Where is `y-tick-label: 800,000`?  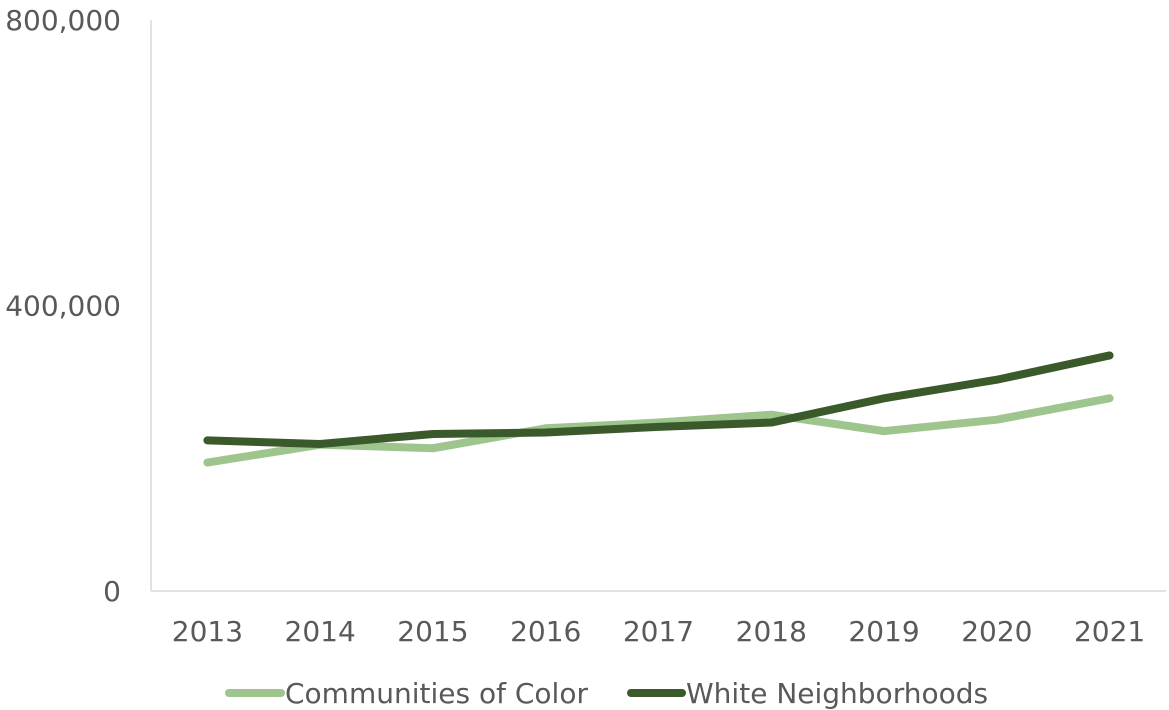
y-tick-label: 800,000 is located at coordinates (63, 20).